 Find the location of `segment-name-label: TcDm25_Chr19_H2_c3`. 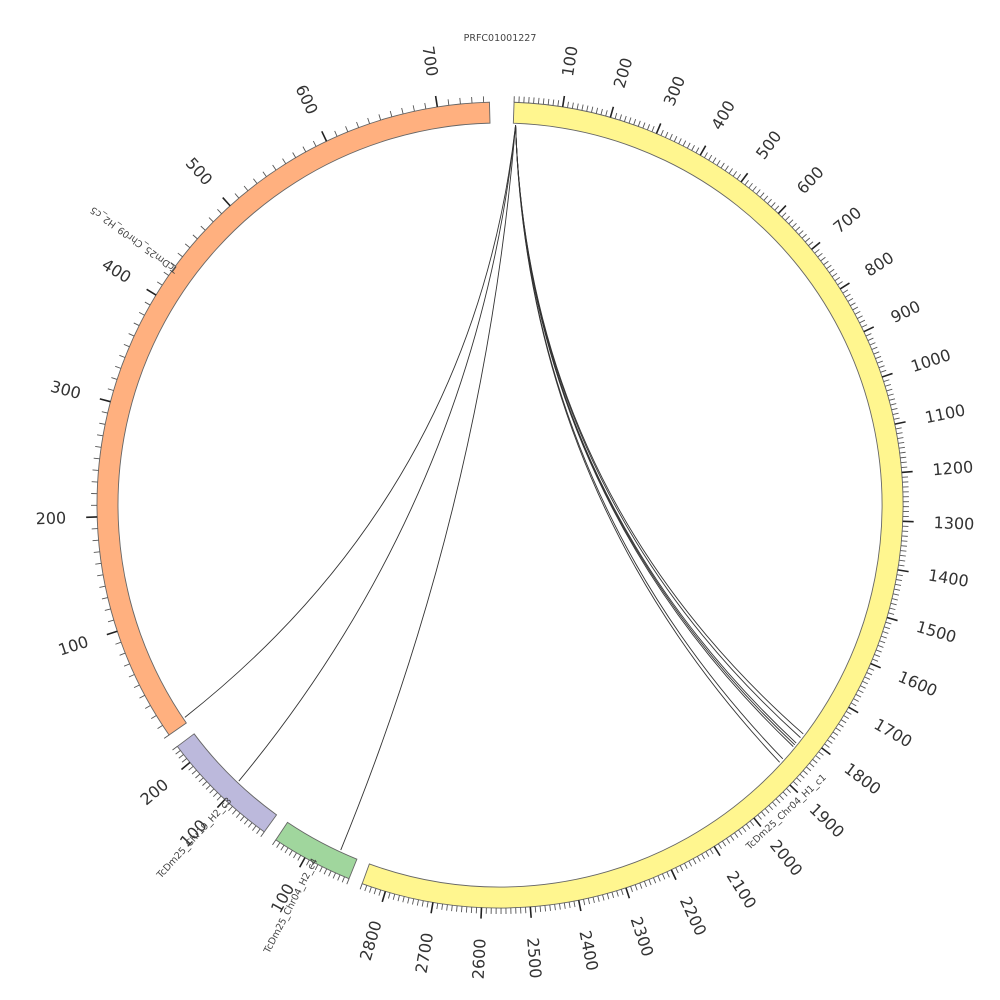

segment-name-label: TcDm25_Chr19_H2_c3 is located at coordinates (194, 839).